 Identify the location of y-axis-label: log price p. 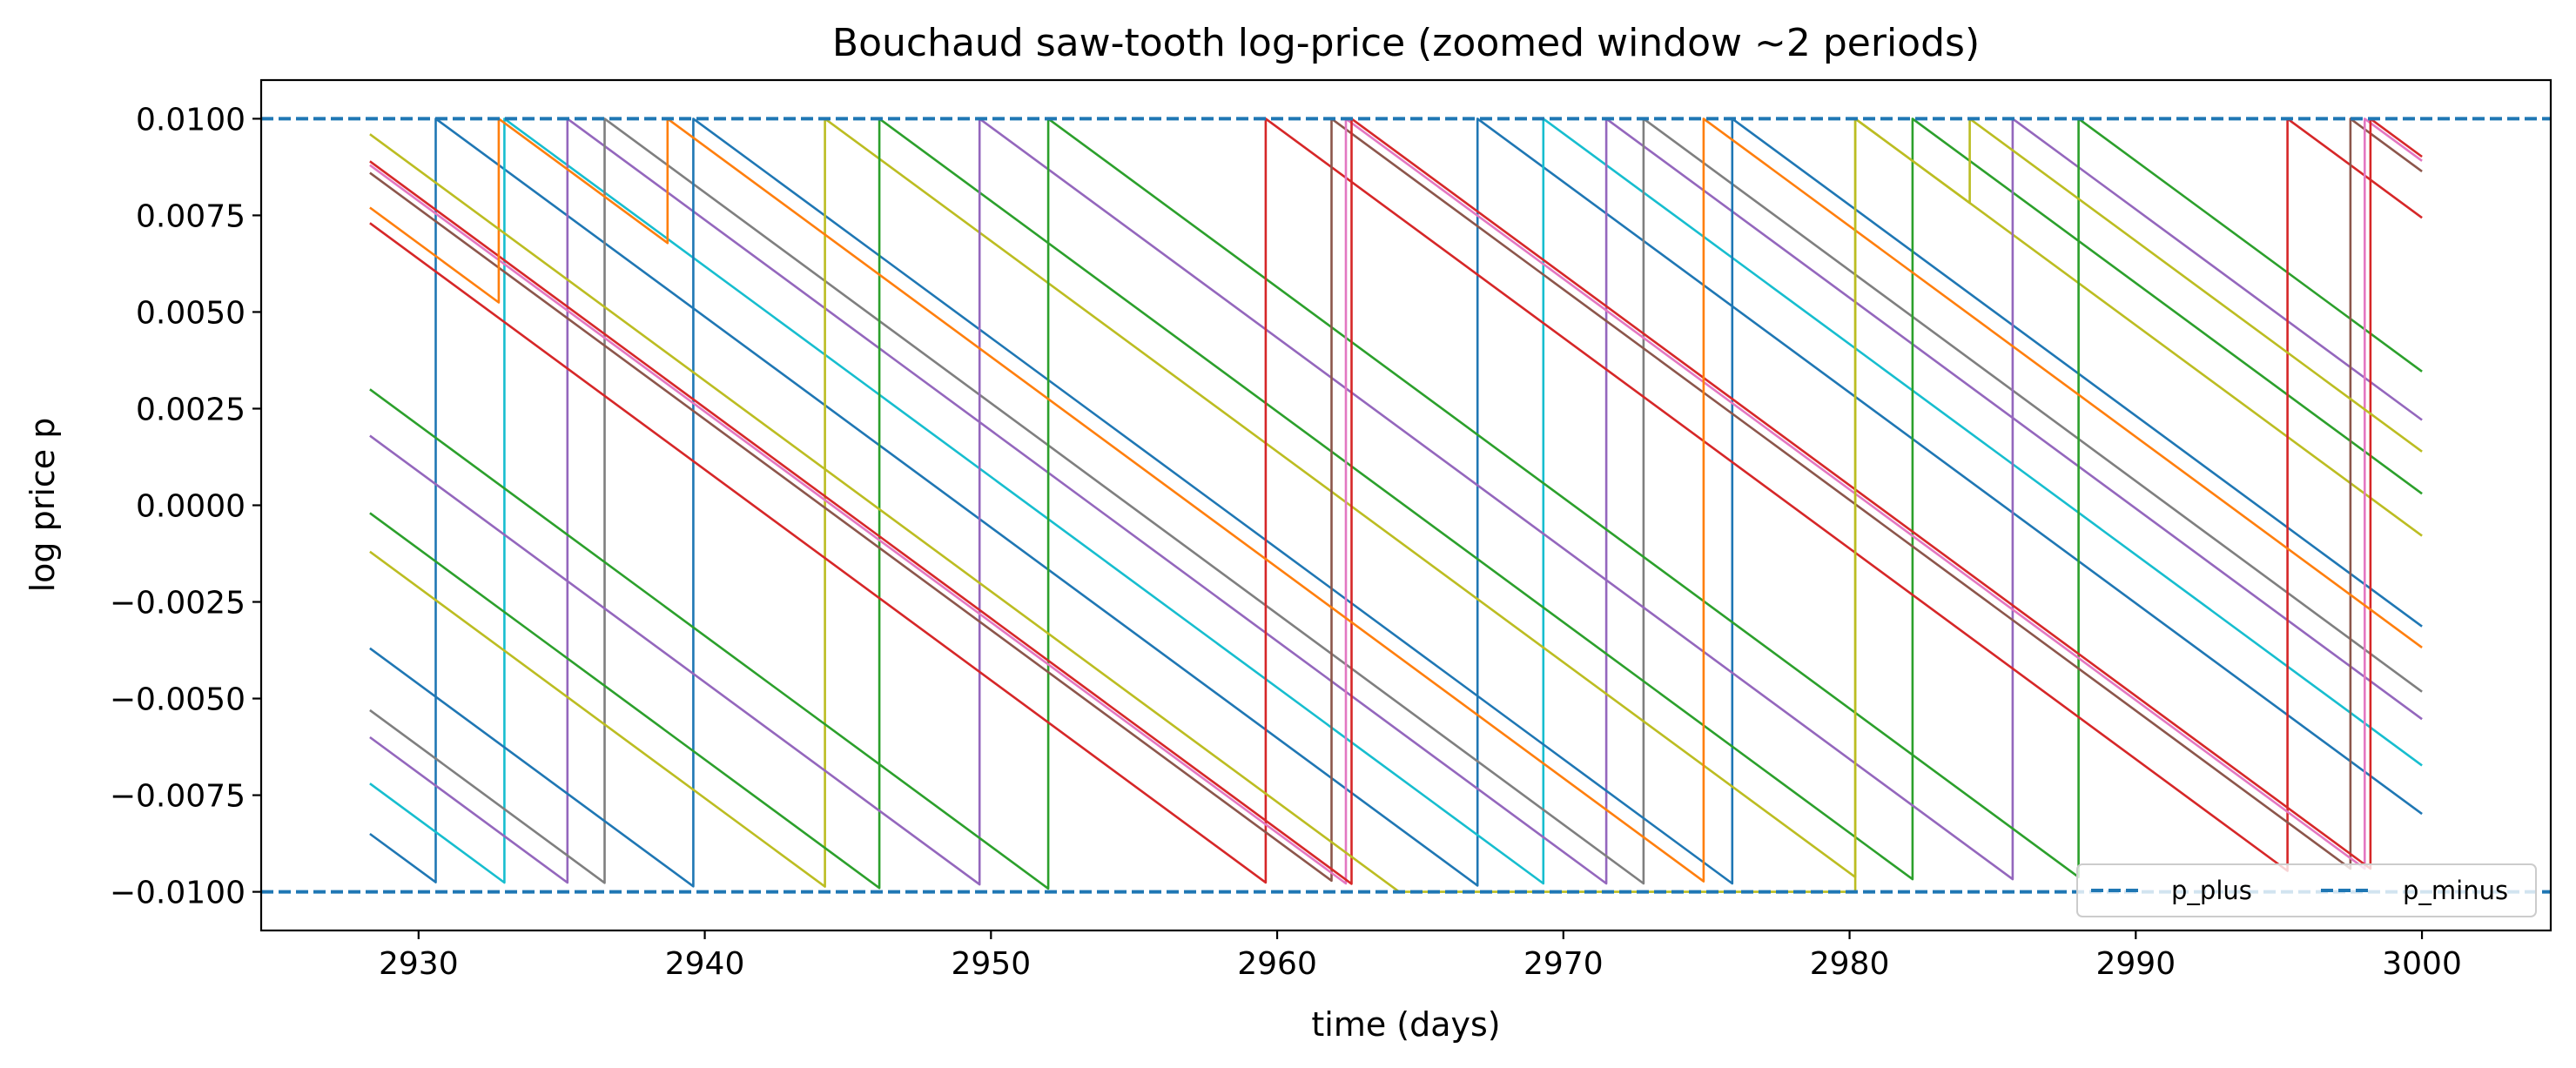
(43, 505).